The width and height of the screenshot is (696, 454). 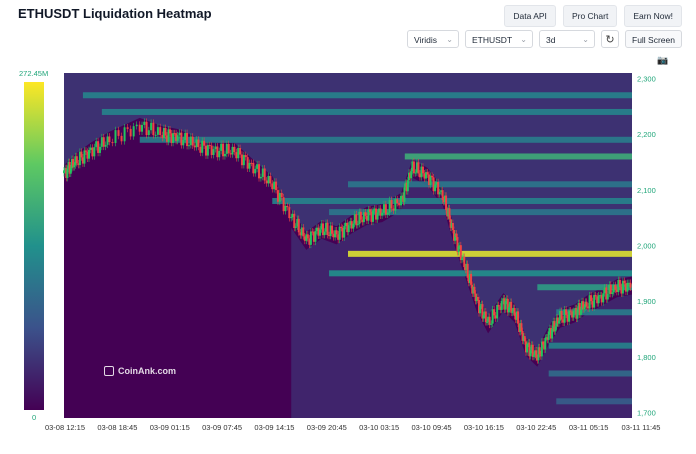 I want to click on symbol-select: ETHUSDT ⌄, so click(x=499, y=39).